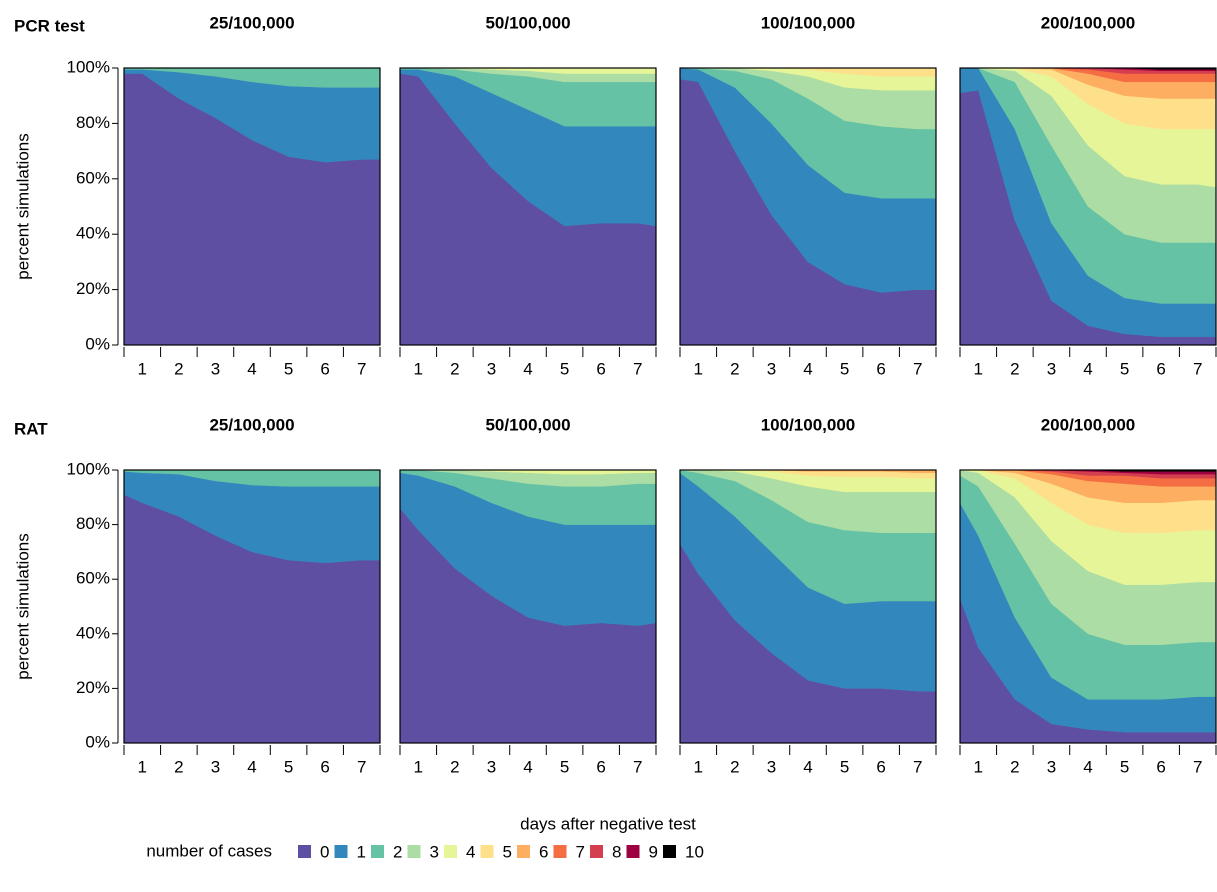 This screenshot has height=892, width=1217. Describe the element at coordinates (22, 206) in the screenshot. I see `y-axis-label: percent simulations` at that location.